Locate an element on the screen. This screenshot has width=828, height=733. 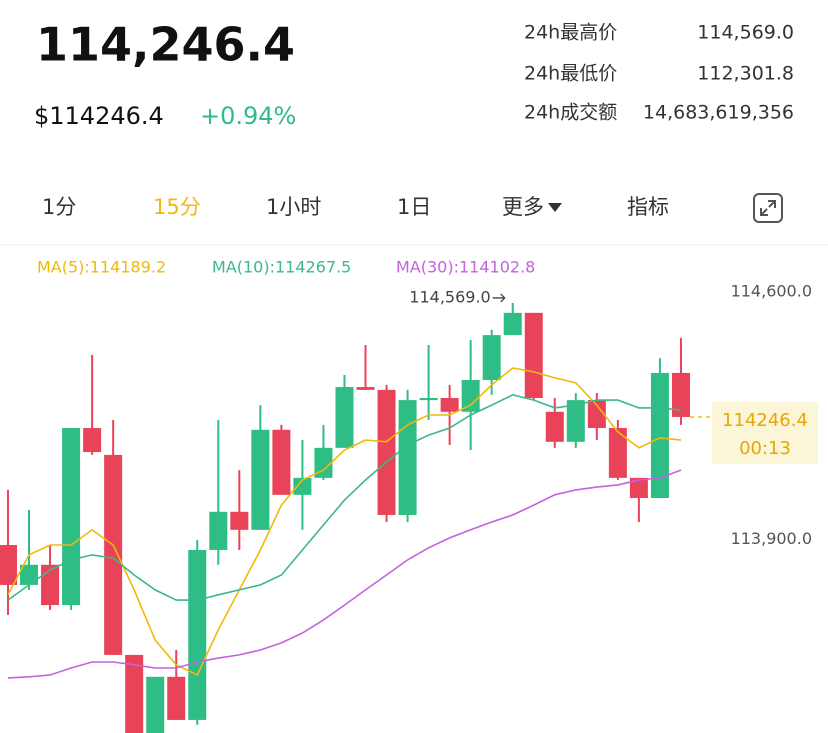
price-tag is located at coordinates (765, 432).